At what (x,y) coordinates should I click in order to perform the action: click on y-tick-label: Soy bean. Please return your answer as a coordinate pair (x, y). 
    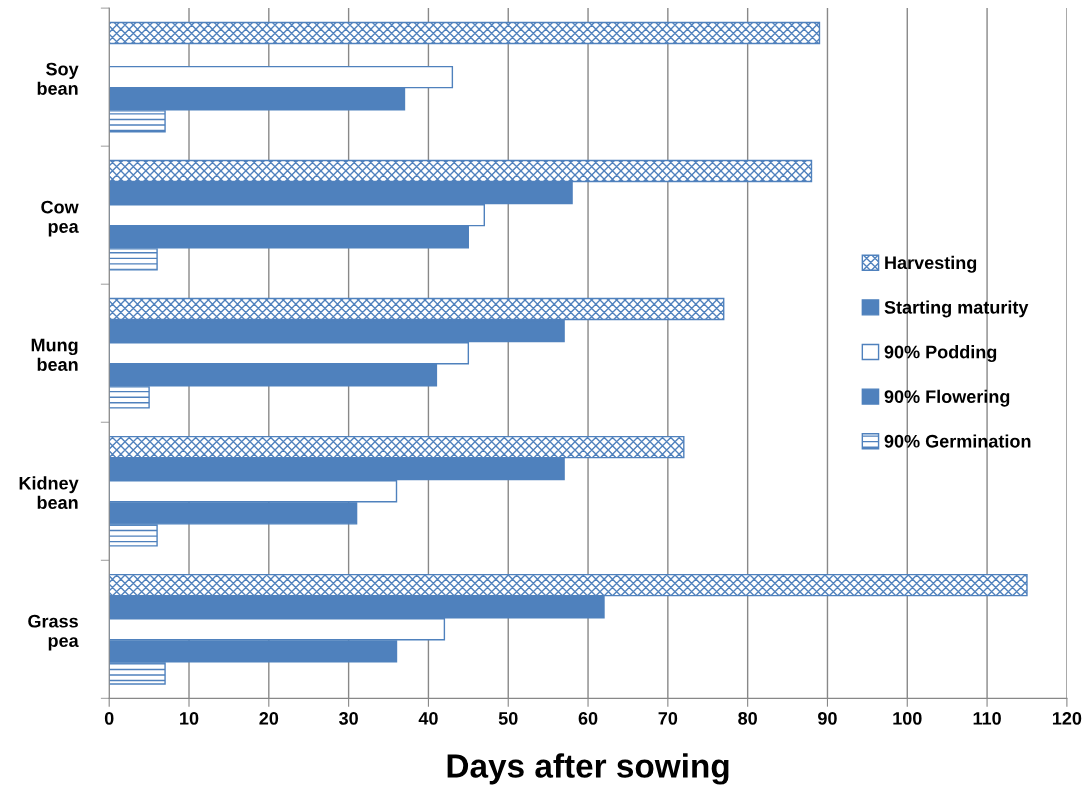
    Looking at the image, I should click on (58, 78).